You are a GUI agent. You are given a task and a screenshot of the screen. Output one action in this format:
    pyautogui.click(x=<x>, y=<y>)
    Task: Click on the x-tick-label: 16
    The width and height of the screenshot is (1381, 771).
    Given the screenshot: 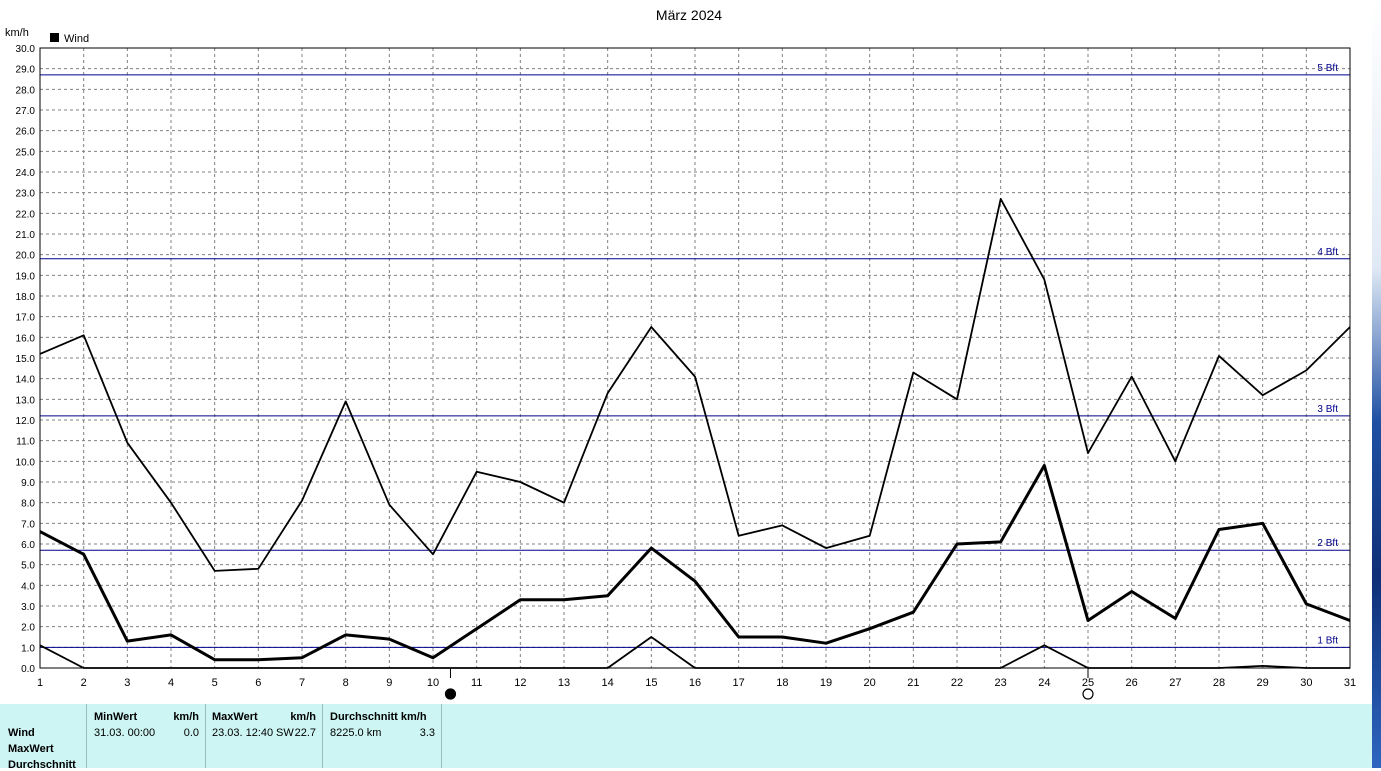 What is the action you would take?
    pyautogui.click(x=695, y=683)
    